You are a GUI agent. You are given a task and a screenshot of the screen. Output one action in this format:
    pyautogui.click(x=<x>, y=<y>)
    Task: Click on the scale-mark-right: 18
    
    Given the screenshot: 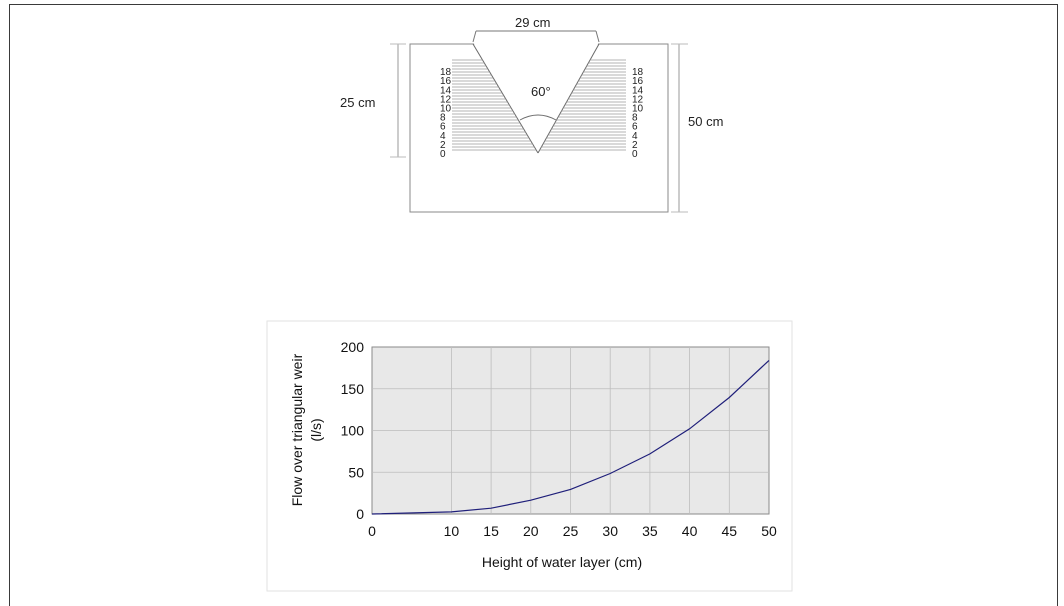 What is the action you would take?
    pyautogui.click(x=638, y=72)
    